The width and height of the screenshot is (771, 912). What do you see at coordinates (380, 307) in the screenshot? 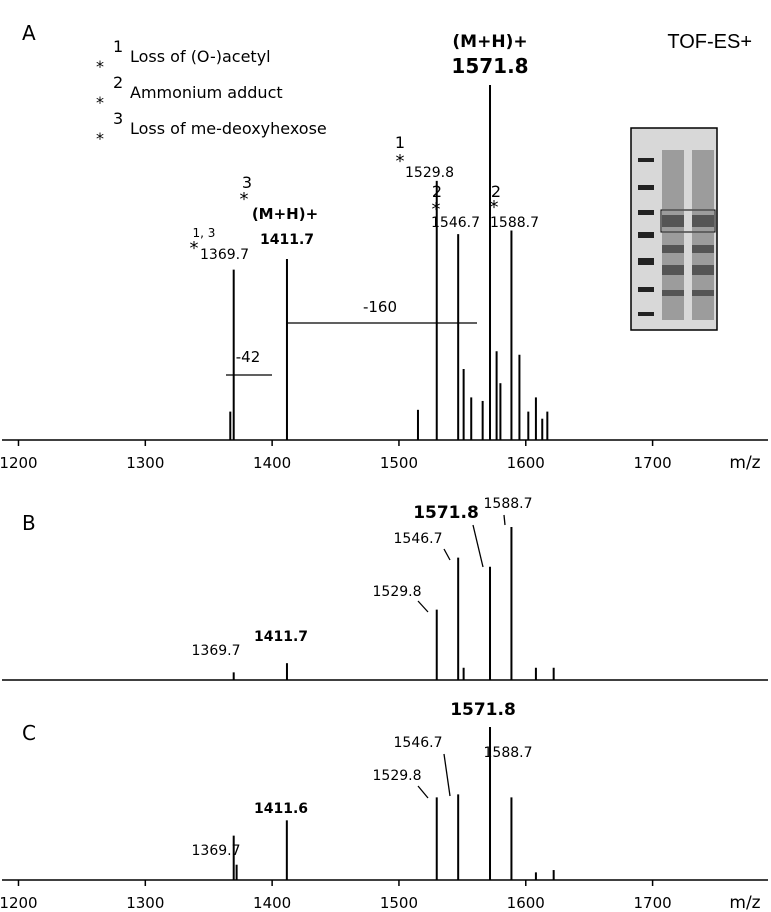
I see `peak-annotation: -160` at bounding box center [380, 307].